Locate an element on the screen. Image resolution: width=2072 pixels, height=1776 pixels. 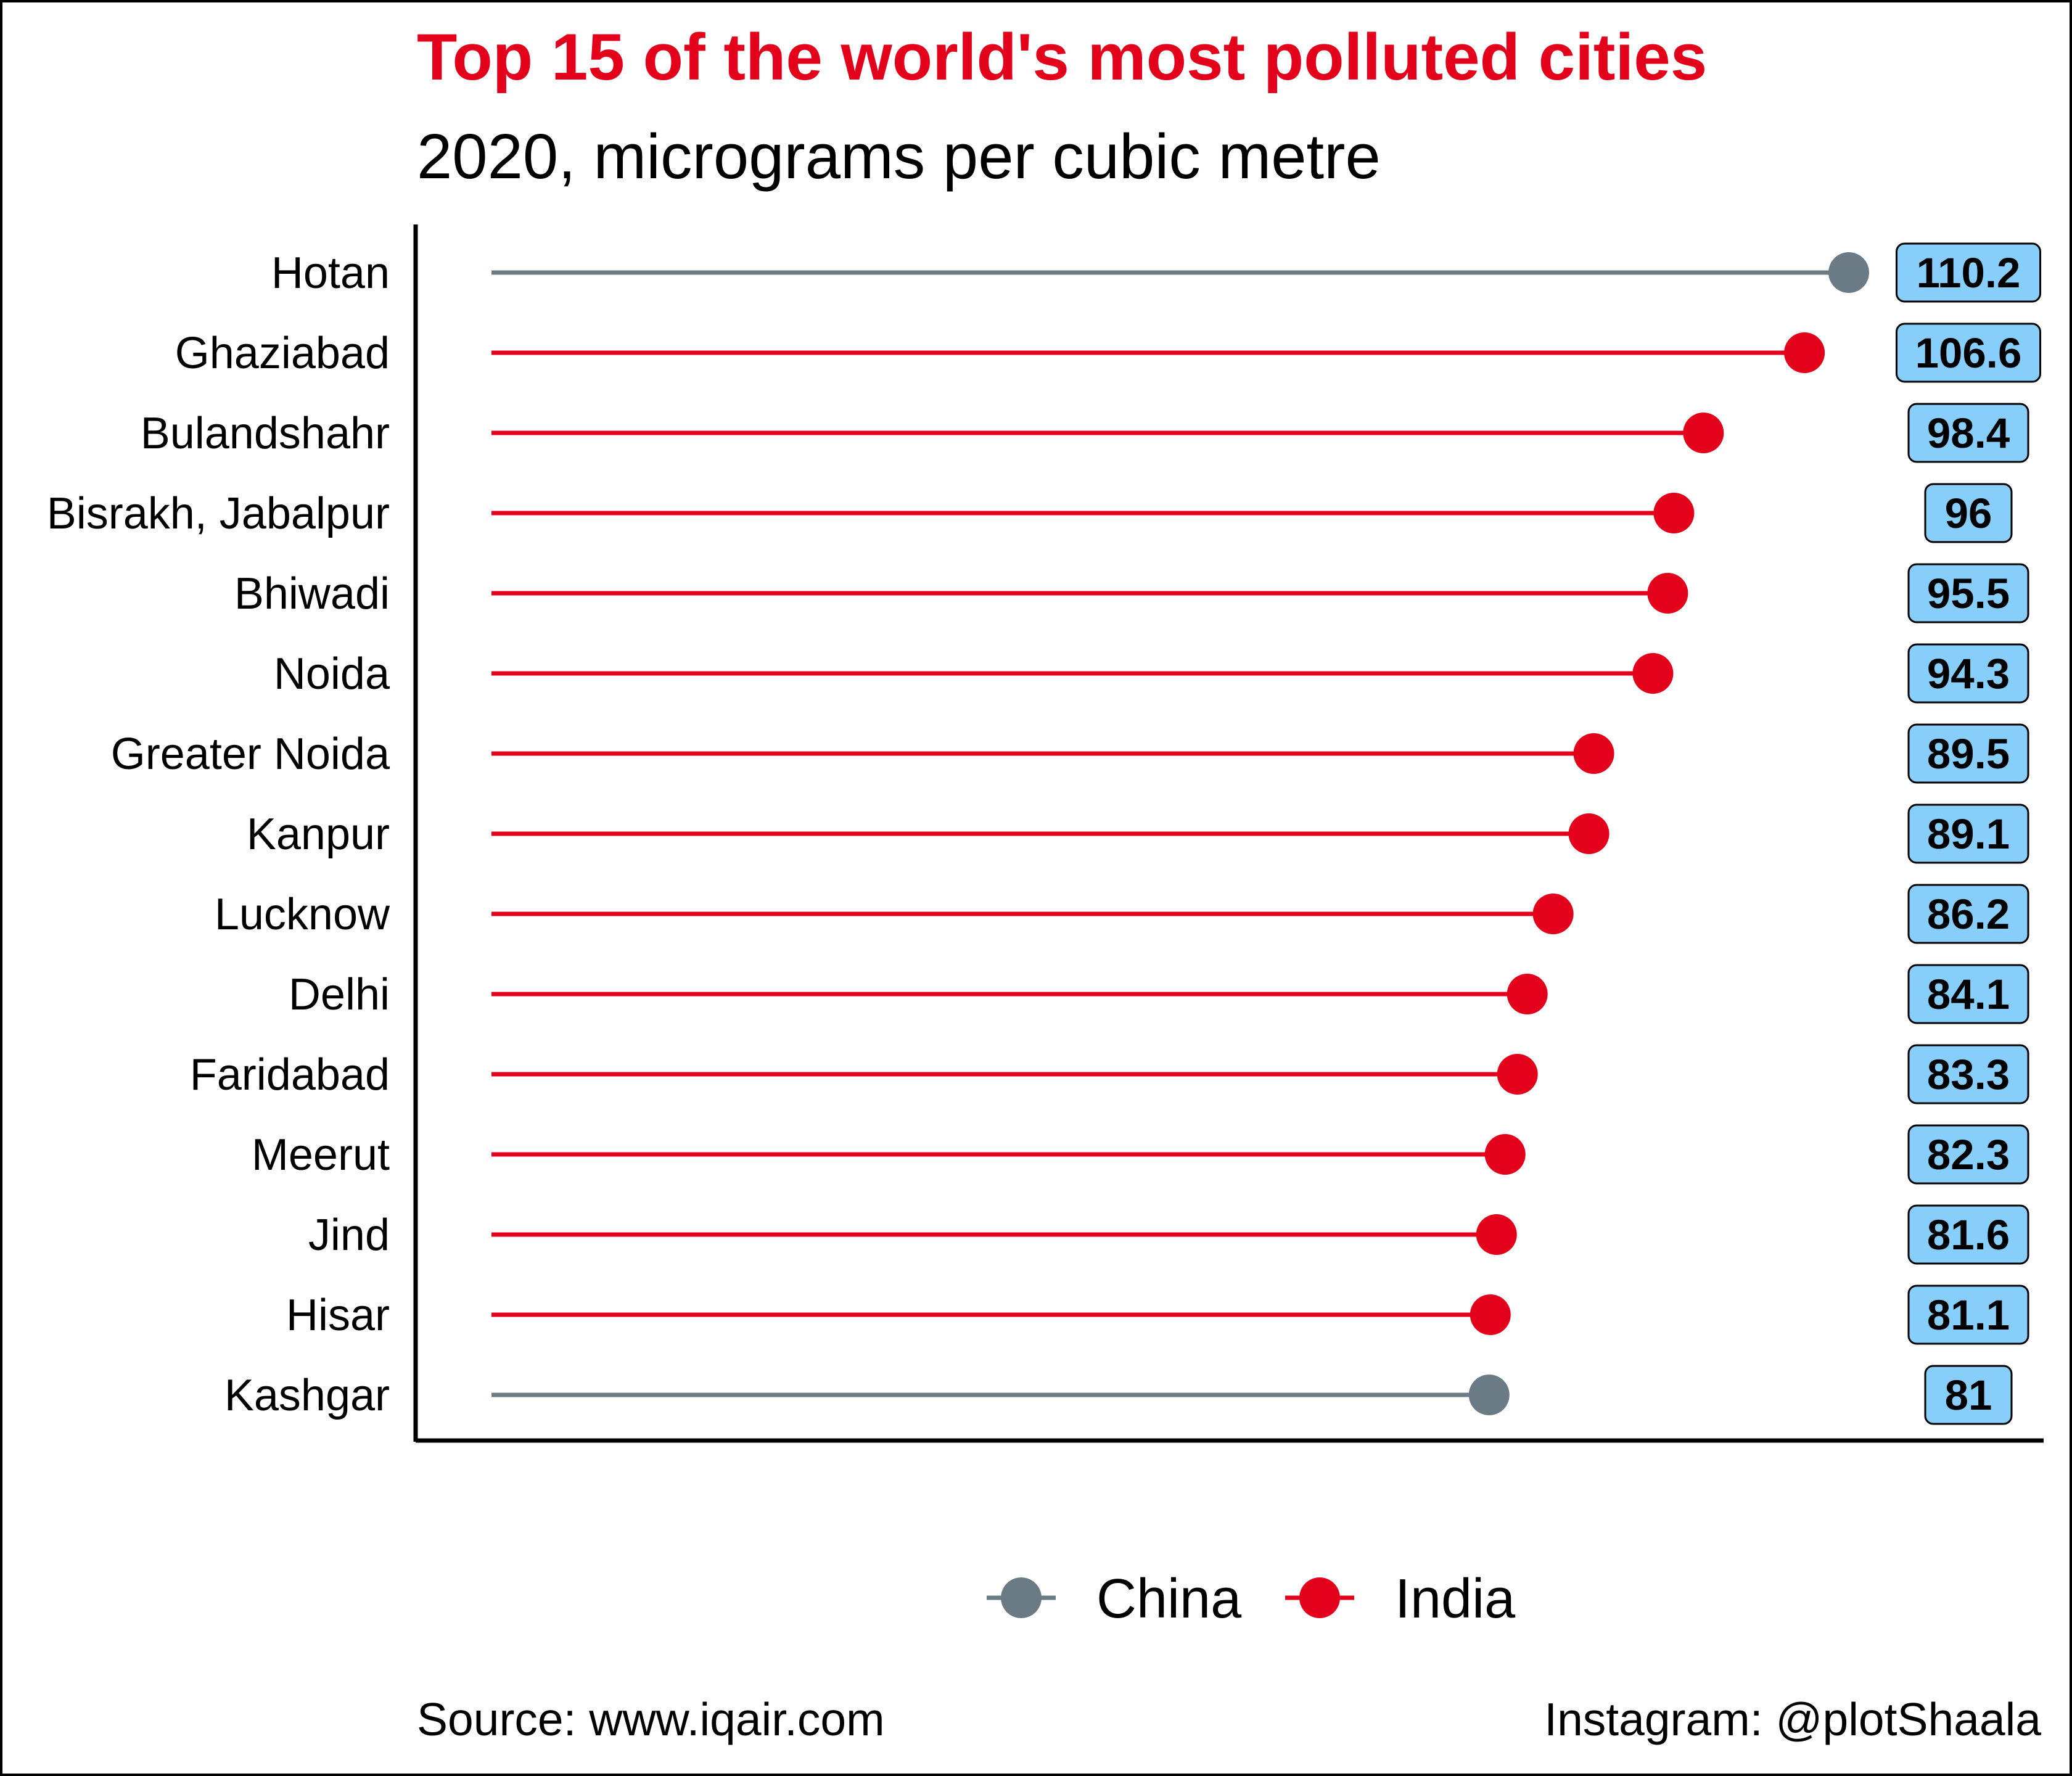
value-label-bisrakh-jabalpur: 96 is located at coordinates (1969, 513).